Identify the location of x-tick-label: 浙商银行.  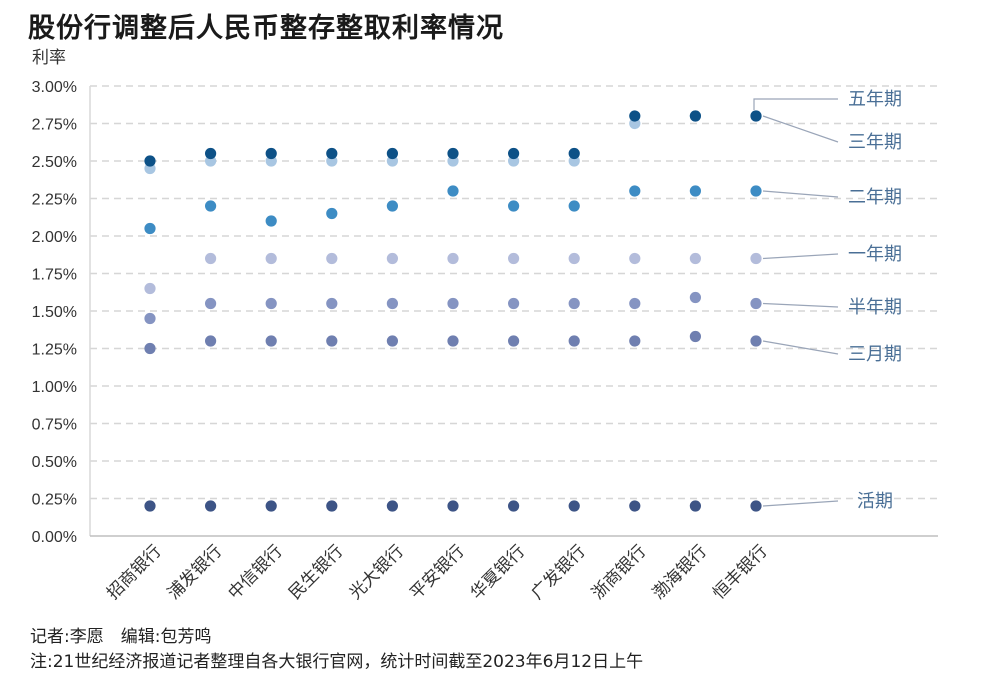
(619, 572).